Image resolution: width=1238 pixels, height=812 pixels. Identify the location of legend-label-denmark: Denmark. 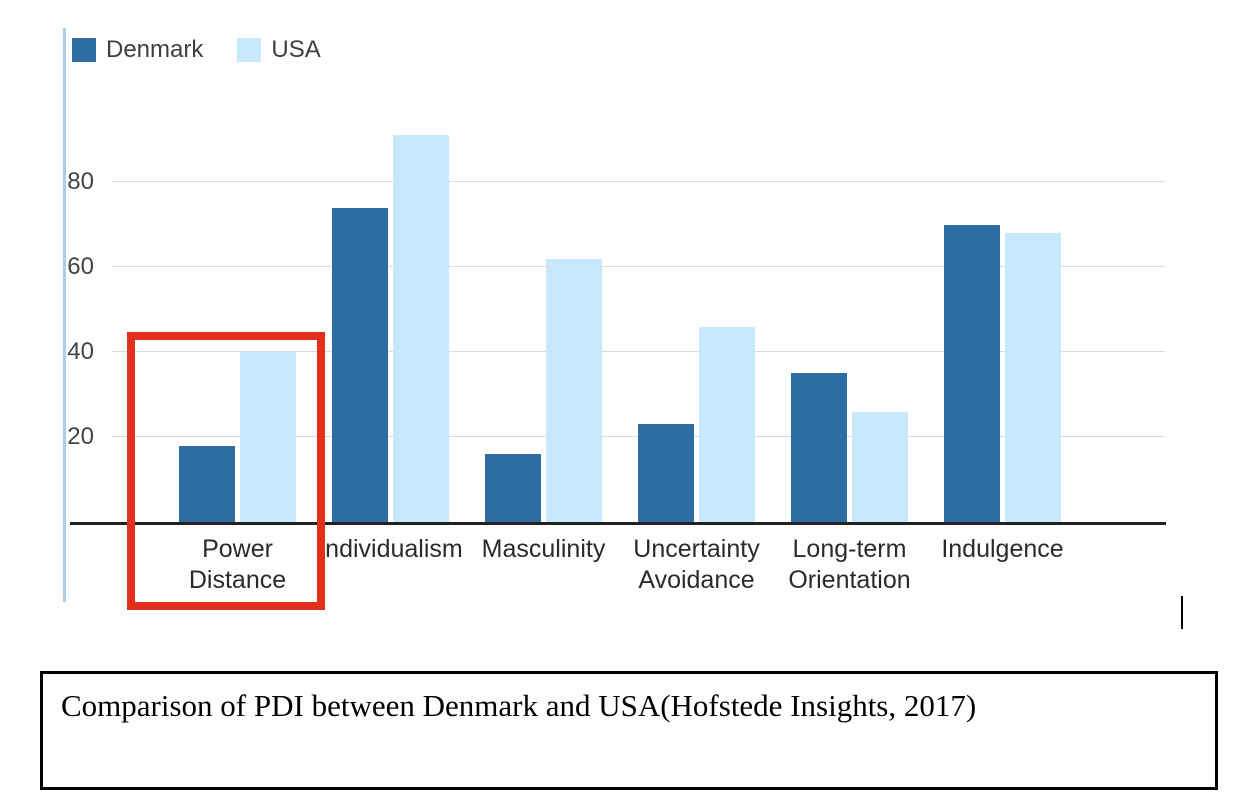
(155, 49).